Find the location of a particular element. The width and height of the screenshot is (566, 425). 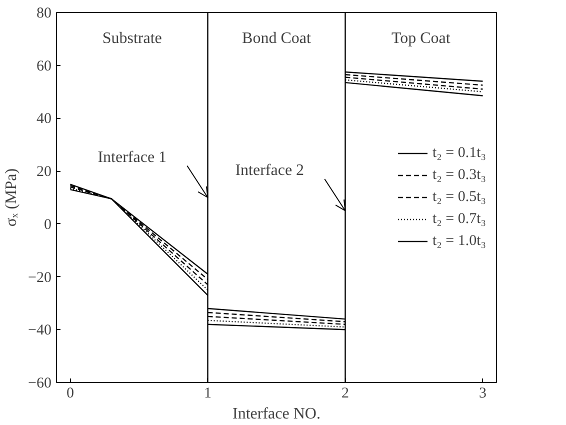

x-tick-label: 0 is located at coordinates (70, 394).